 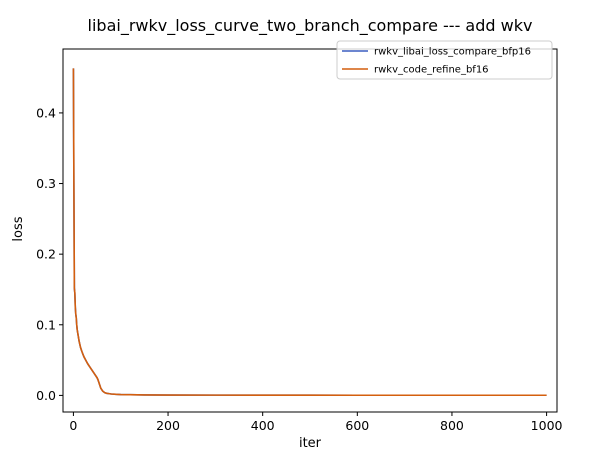 I want to click on x-tick-label: 800, so click(x=452, y=425).